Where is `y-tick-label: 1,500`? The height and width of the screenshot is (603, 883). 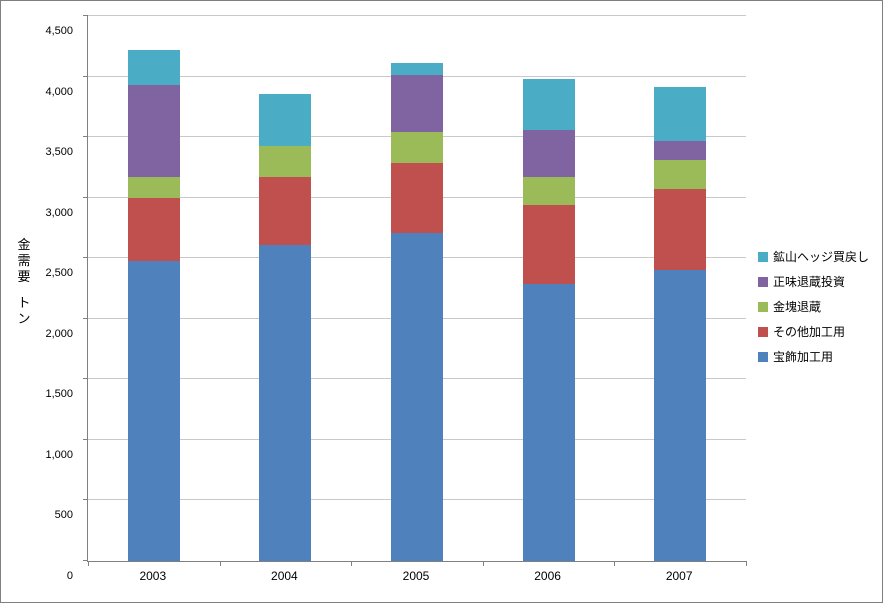 y-tick-label: 1,500 is located at coordinates (59, 394).